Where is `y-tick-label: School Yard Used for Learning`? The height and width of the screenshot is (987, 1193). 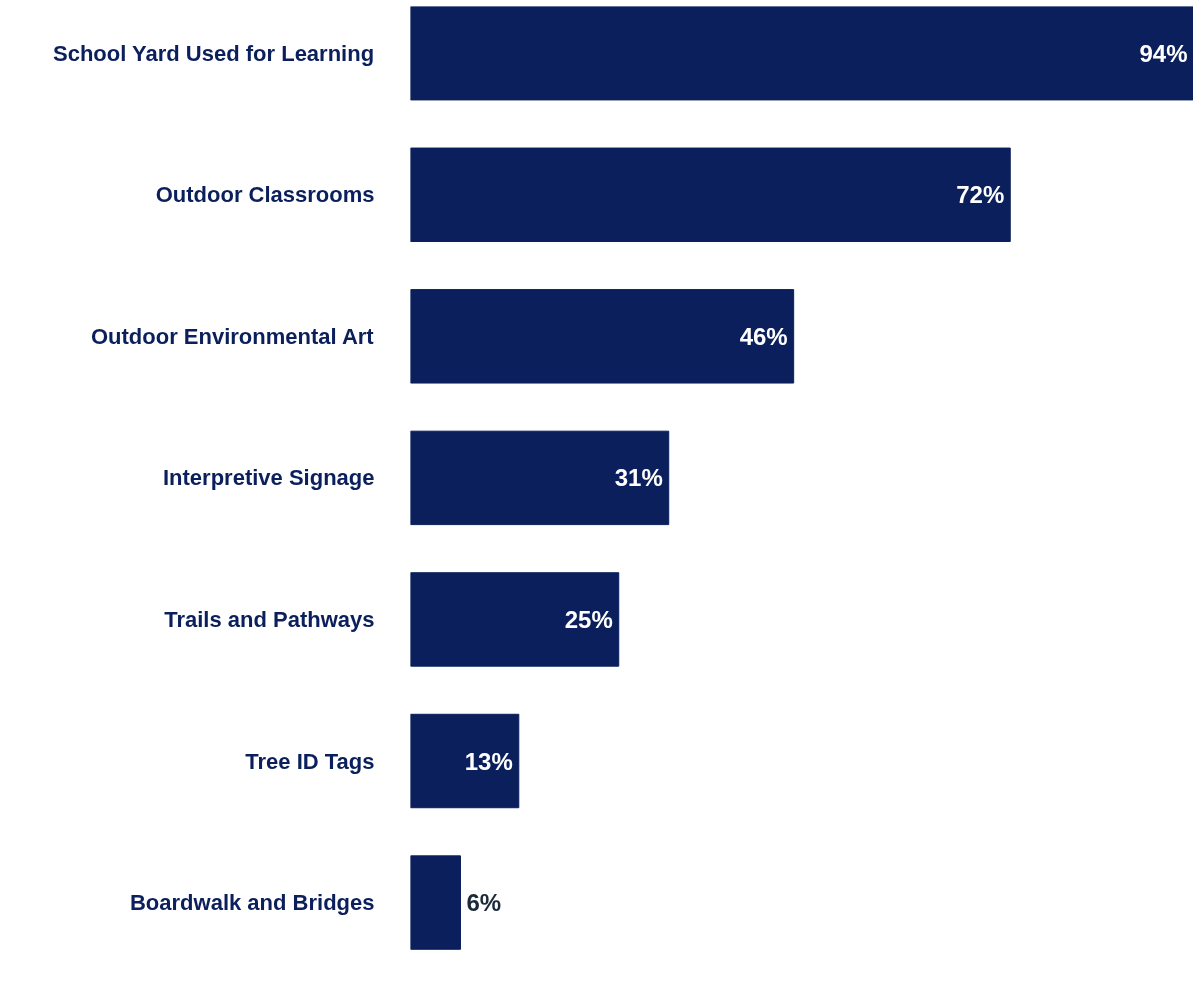
y-tick-label: School Yard Used for Learning is located at coordinates (214, 53).